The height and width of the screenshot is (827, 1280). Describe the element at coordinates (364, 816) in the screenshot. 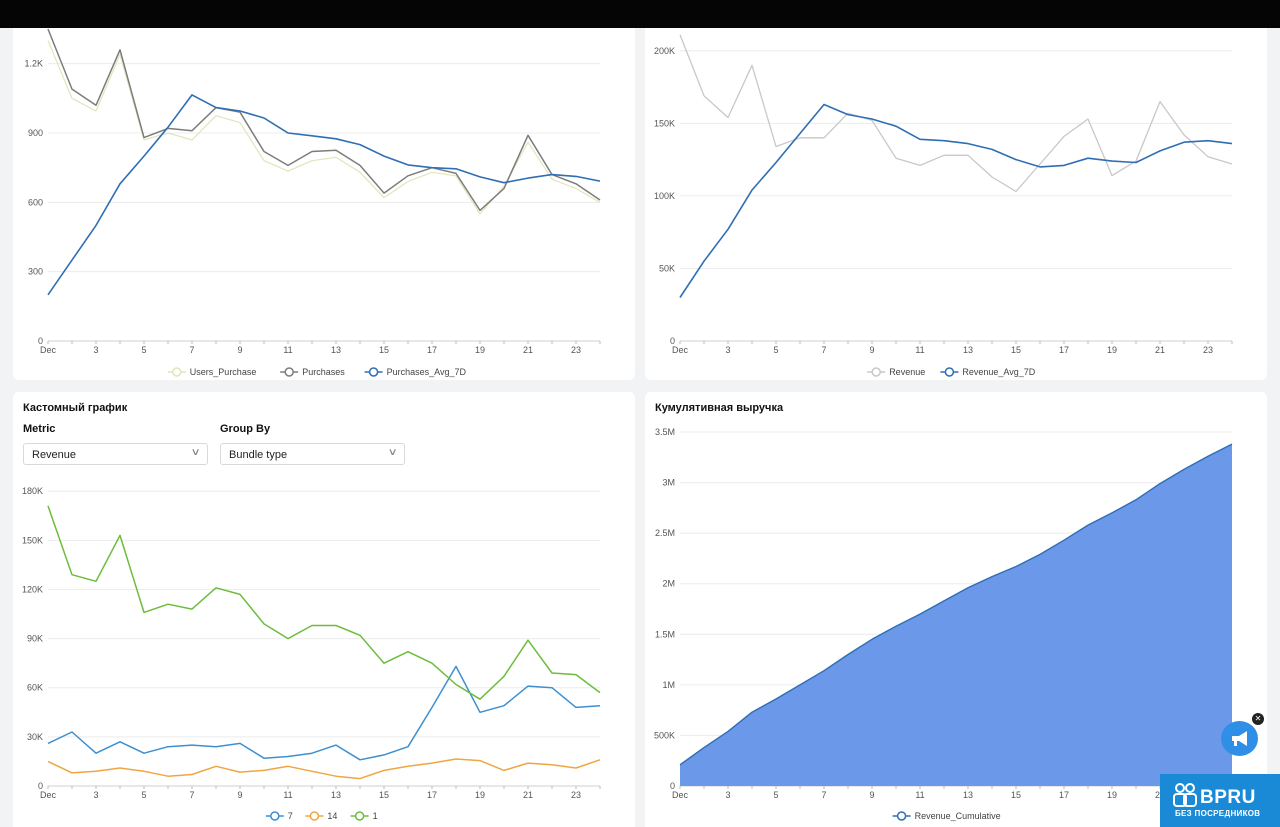

I see `legend-item: 1` at that location.